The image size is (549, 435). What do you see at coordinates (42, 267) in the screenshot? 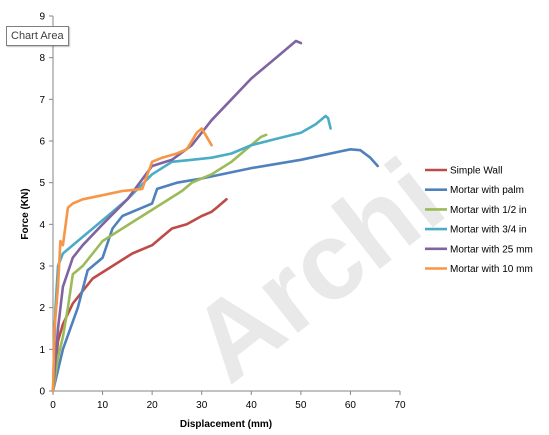
I see `y-tick-label: 3` at bounding box center [42, 267].